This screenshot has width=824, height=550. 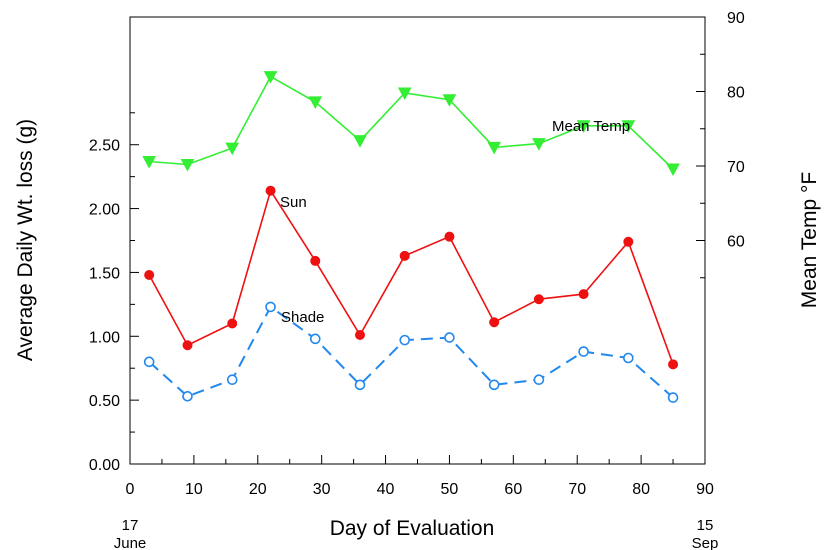 I want to click on y2-tick-label: 70, so click(x=736, y=167).